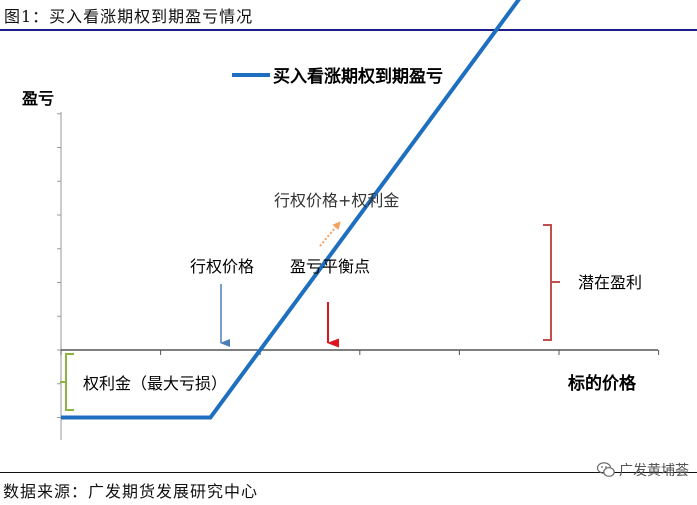  Describe the element at coordinates (348, 30) in the screenshot. I see `caption-rule` at that location.